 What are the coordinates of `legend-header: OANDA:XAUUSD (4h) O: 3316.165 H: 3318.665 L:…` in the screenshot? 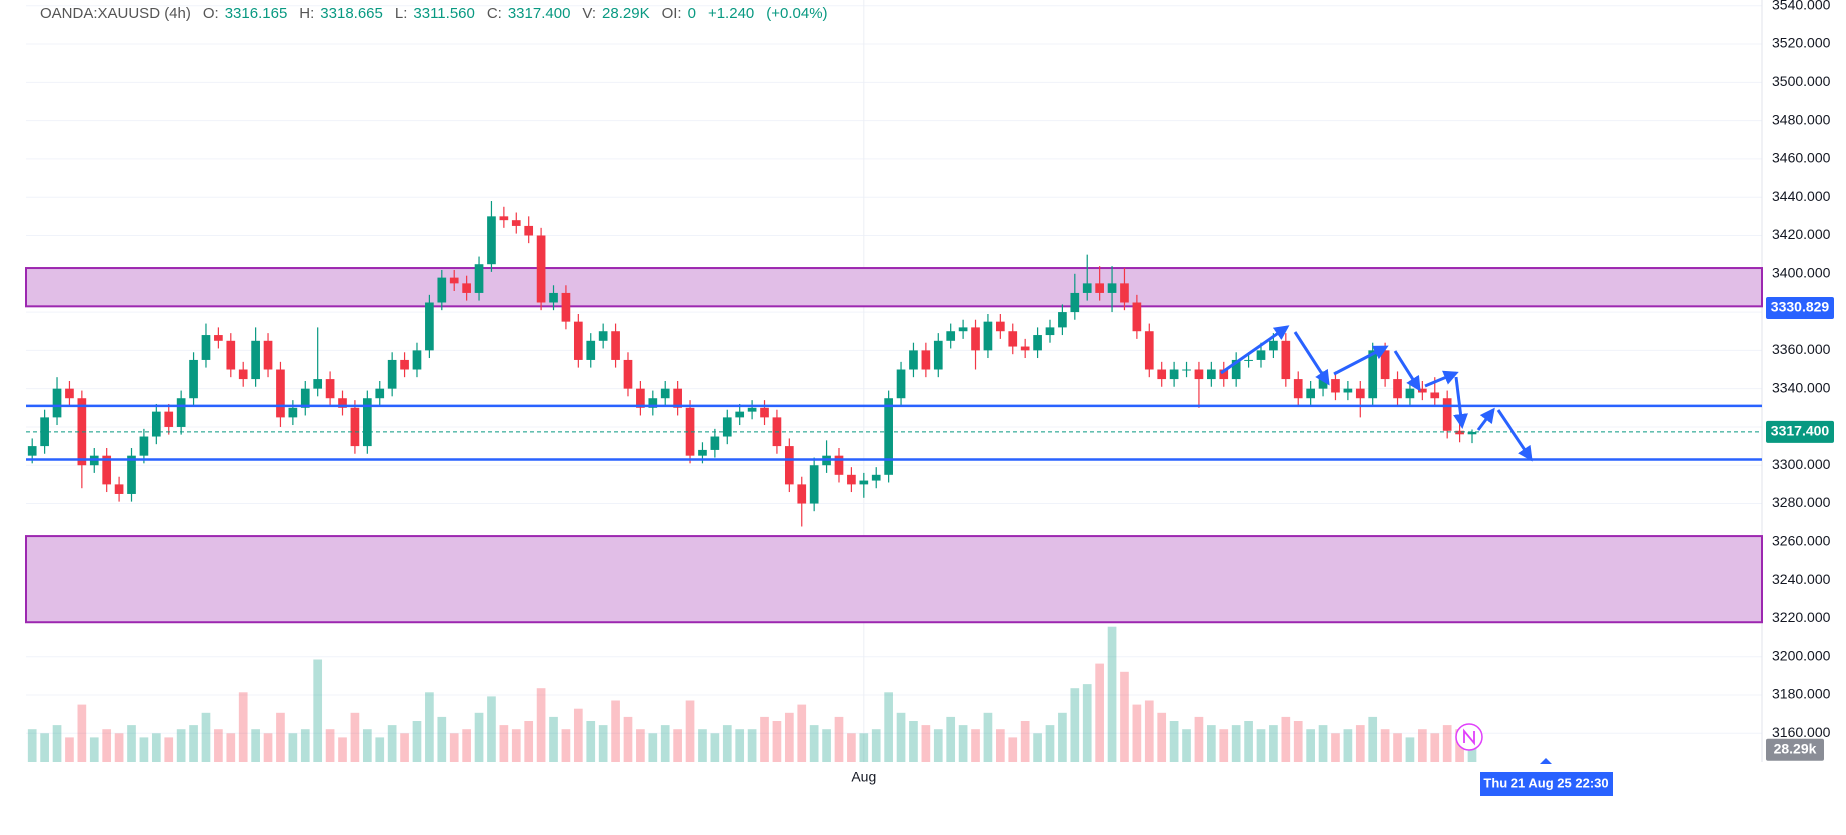 It's located at (437, 13).